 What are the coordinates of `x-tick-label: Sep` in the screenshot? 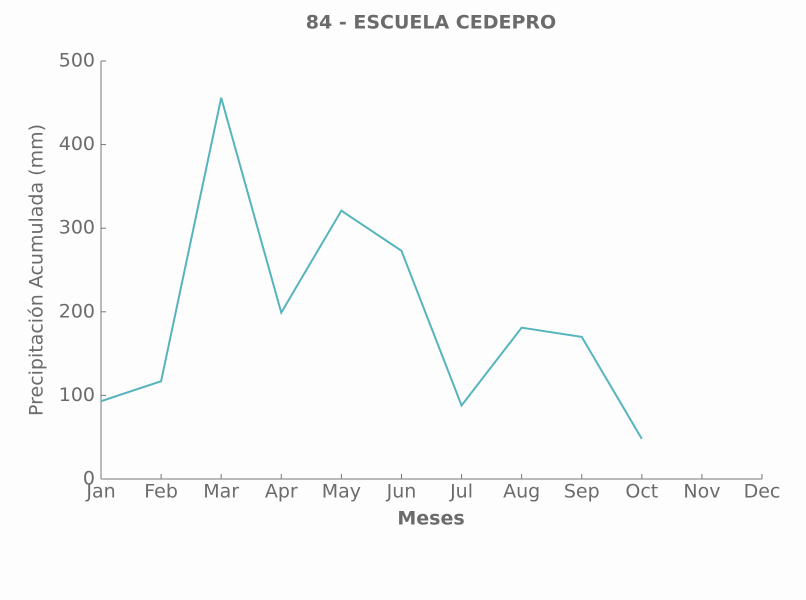 It's located at (582, 492).